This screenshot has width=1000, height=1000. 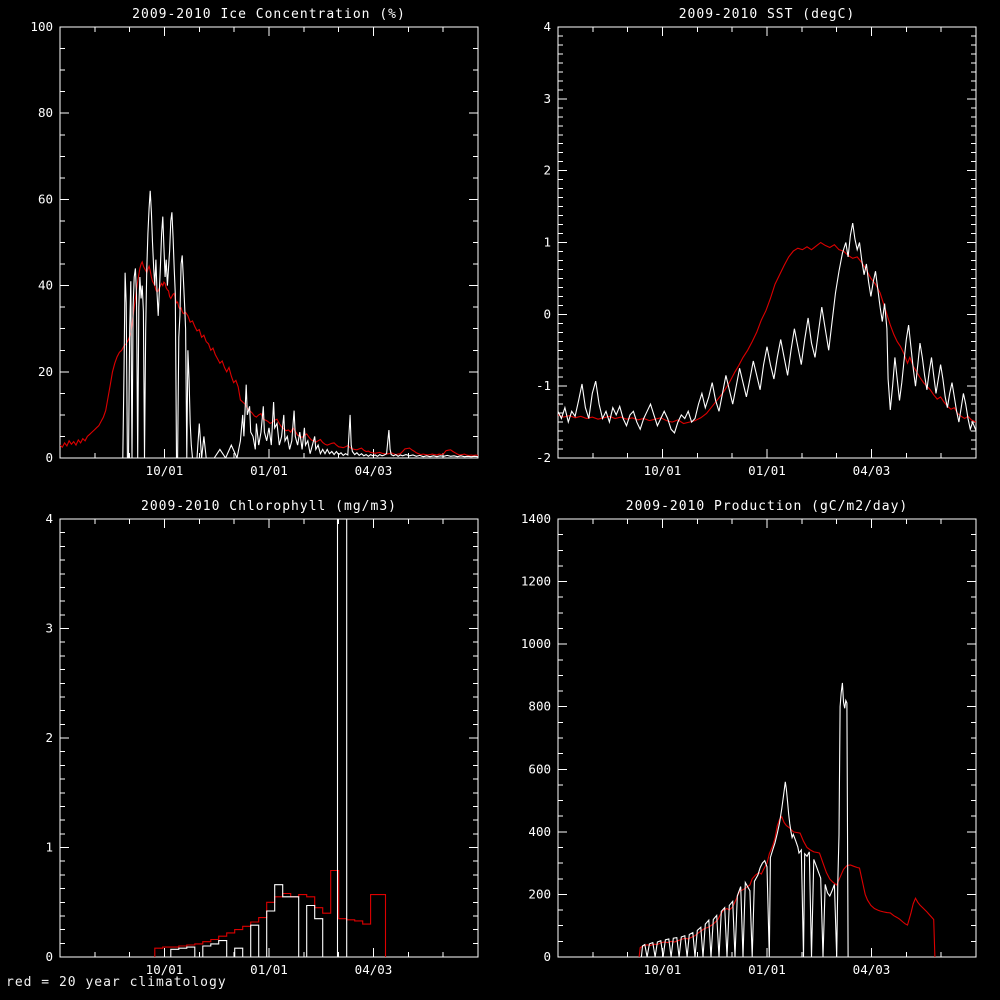 I want to click on series-observed-production, so click(x=744, y=819).